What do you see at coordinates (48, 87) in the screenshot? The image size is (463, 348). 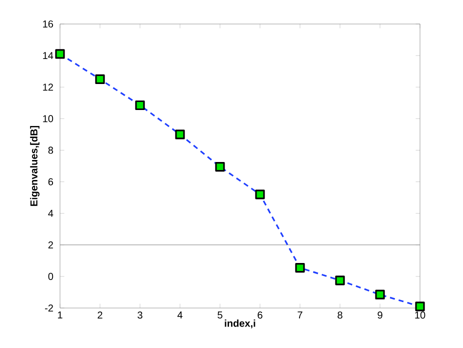 I see `y-tick-label: 12` at bounding box center [48, 87].